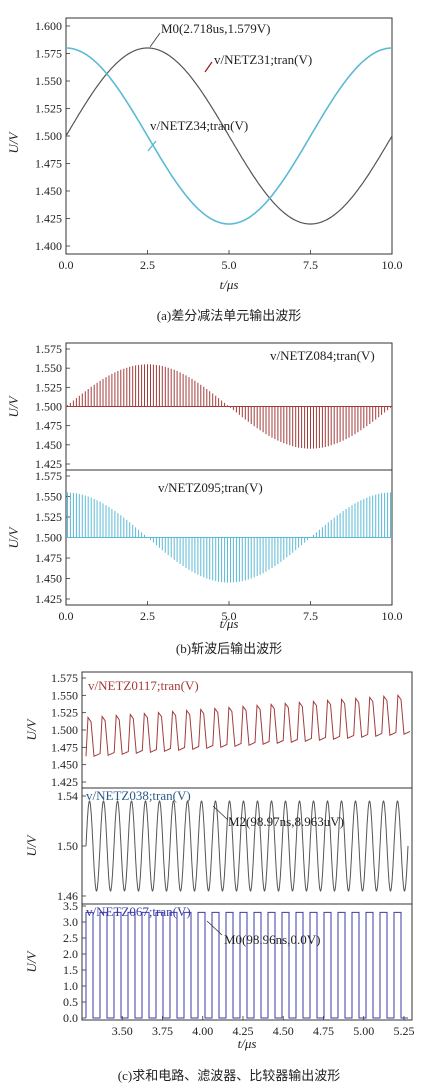 The image size is (444, 1091). I want to click on panel-c3-frame, so click(247, 962).